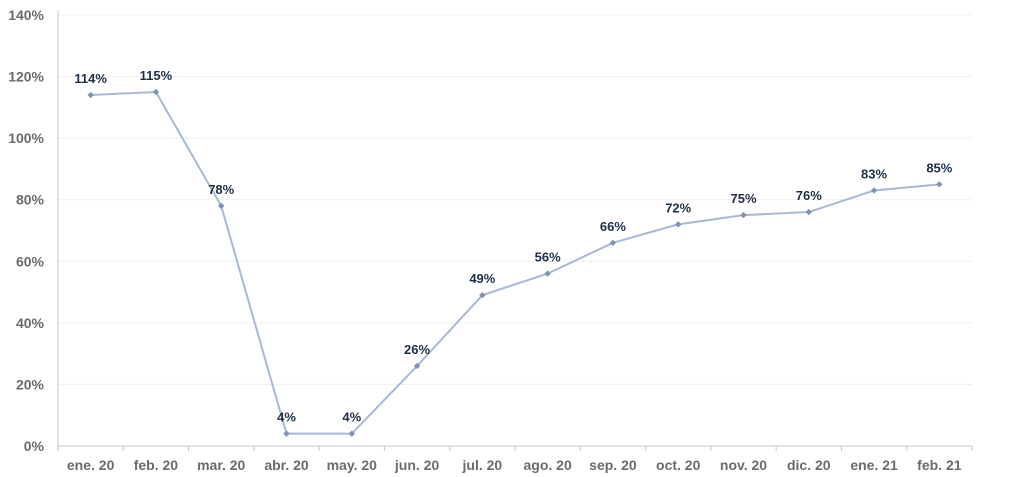 The width and height of the screenshot is (1024, 477). What do you see at coordinates (482, 278) in the screenshot?
I see `data-label: 49%` at bounding box center [482, 278].